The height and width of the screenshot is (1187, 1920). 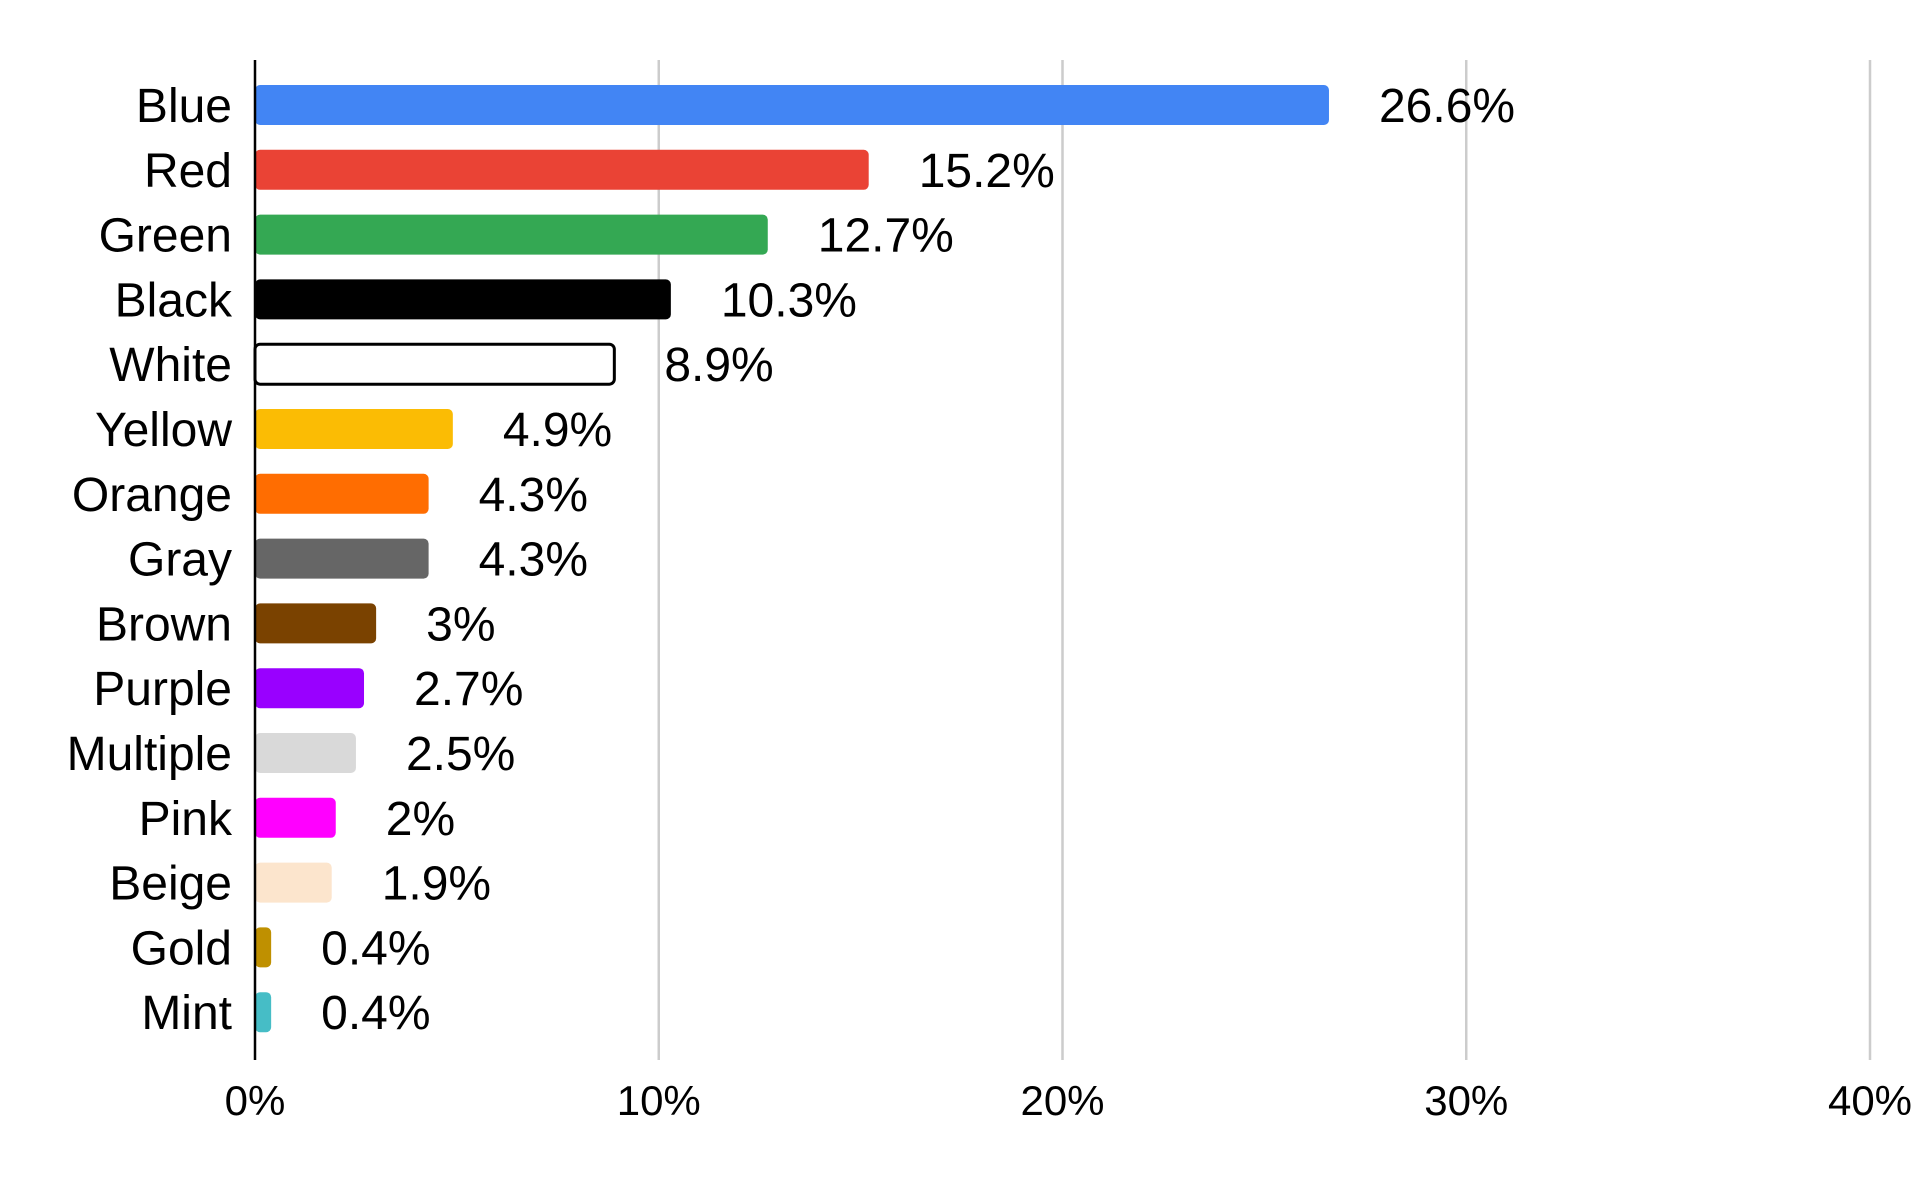 What do you see at coordinates (659, 1100) in the screenshot?
I see `x-tick-label: 10%` at bounding box center [659, 1100].